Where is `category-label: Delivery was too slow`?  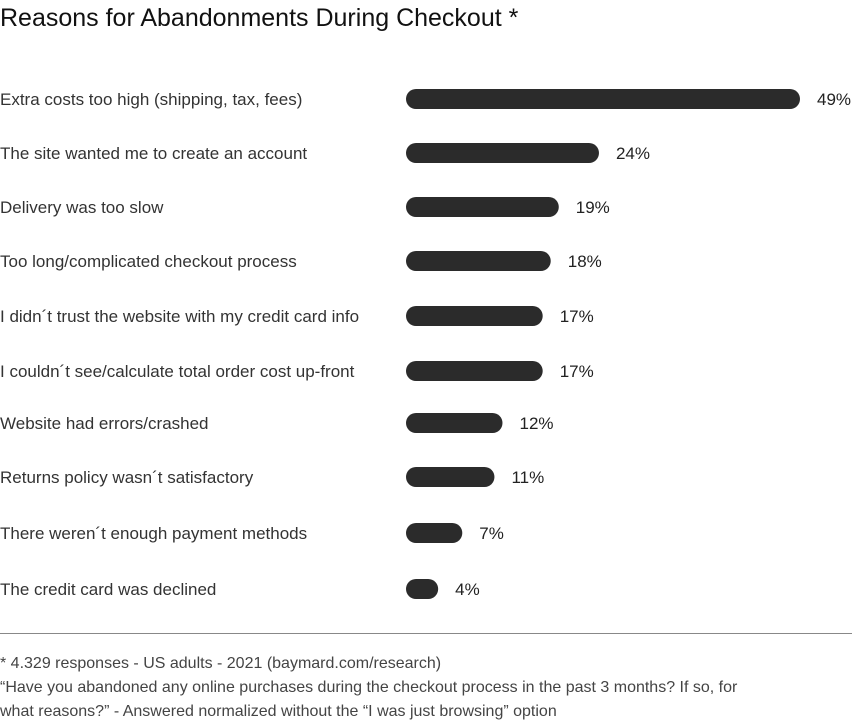 category-label: Delivery was too slow is located at coordinates (82, 207).